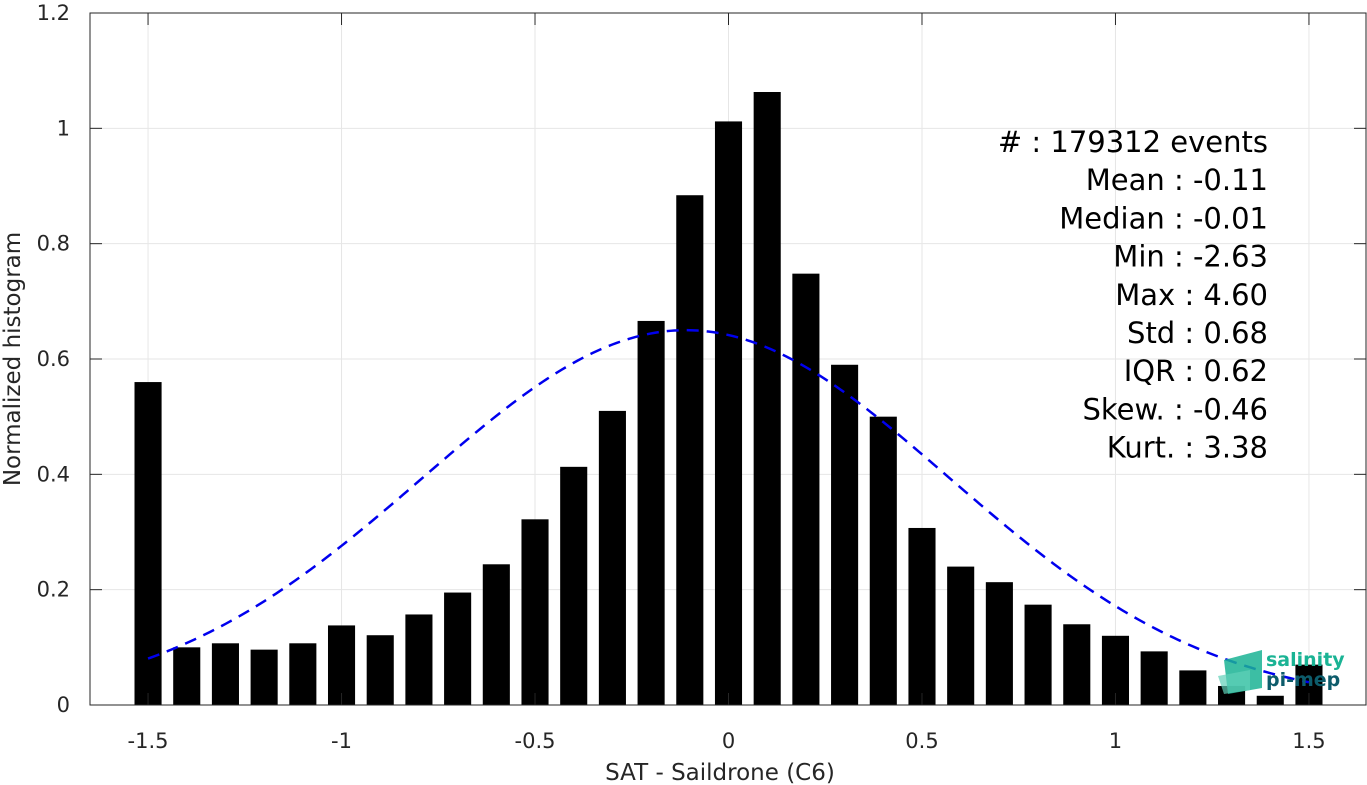  What do you see at coordinates (535, 741) in the screenshot?
I see `x-tick-label: -0.5` at bounding box center [535, 741].